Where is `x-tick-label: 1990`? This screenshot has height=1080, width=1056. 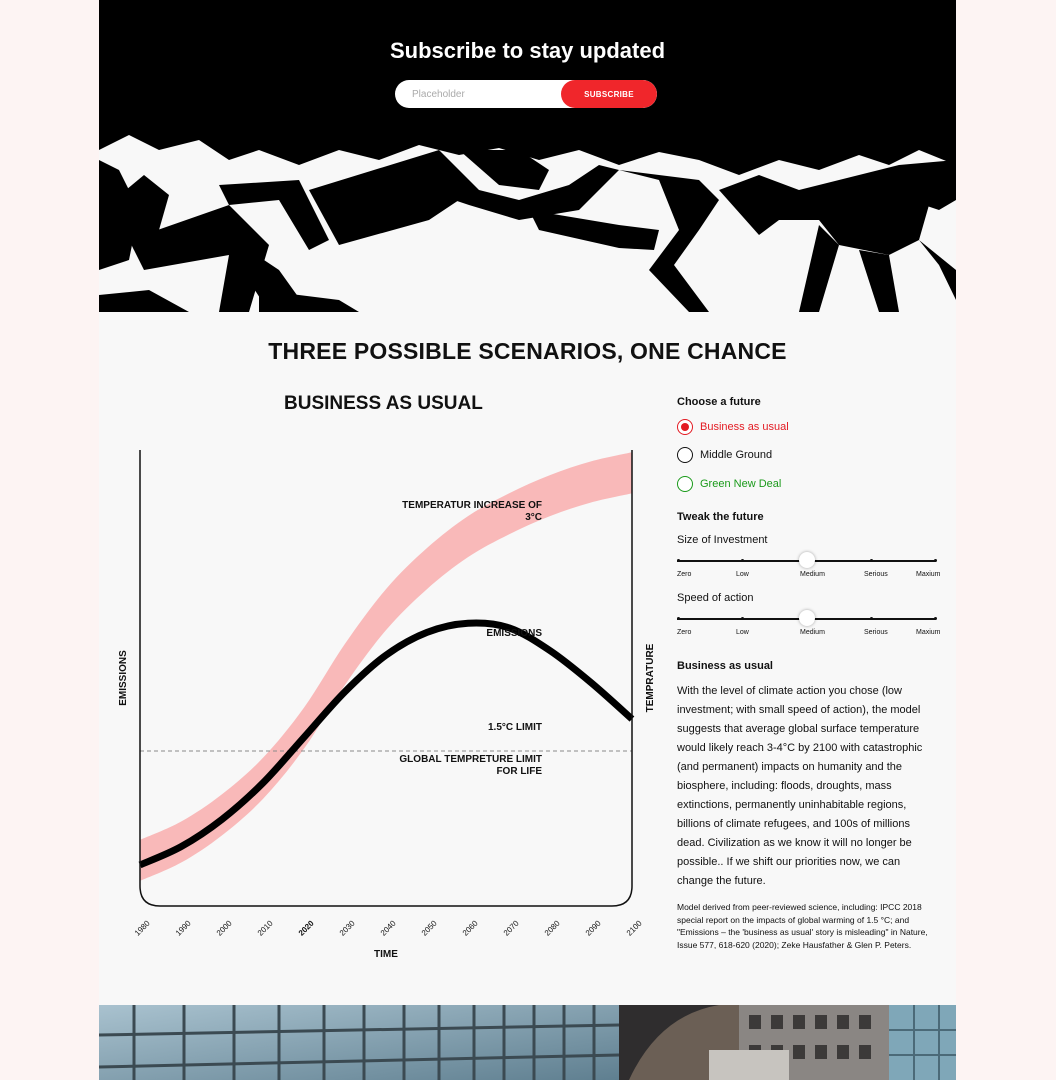 x-tick-label: 1990 is located at coordinates (183, 927).